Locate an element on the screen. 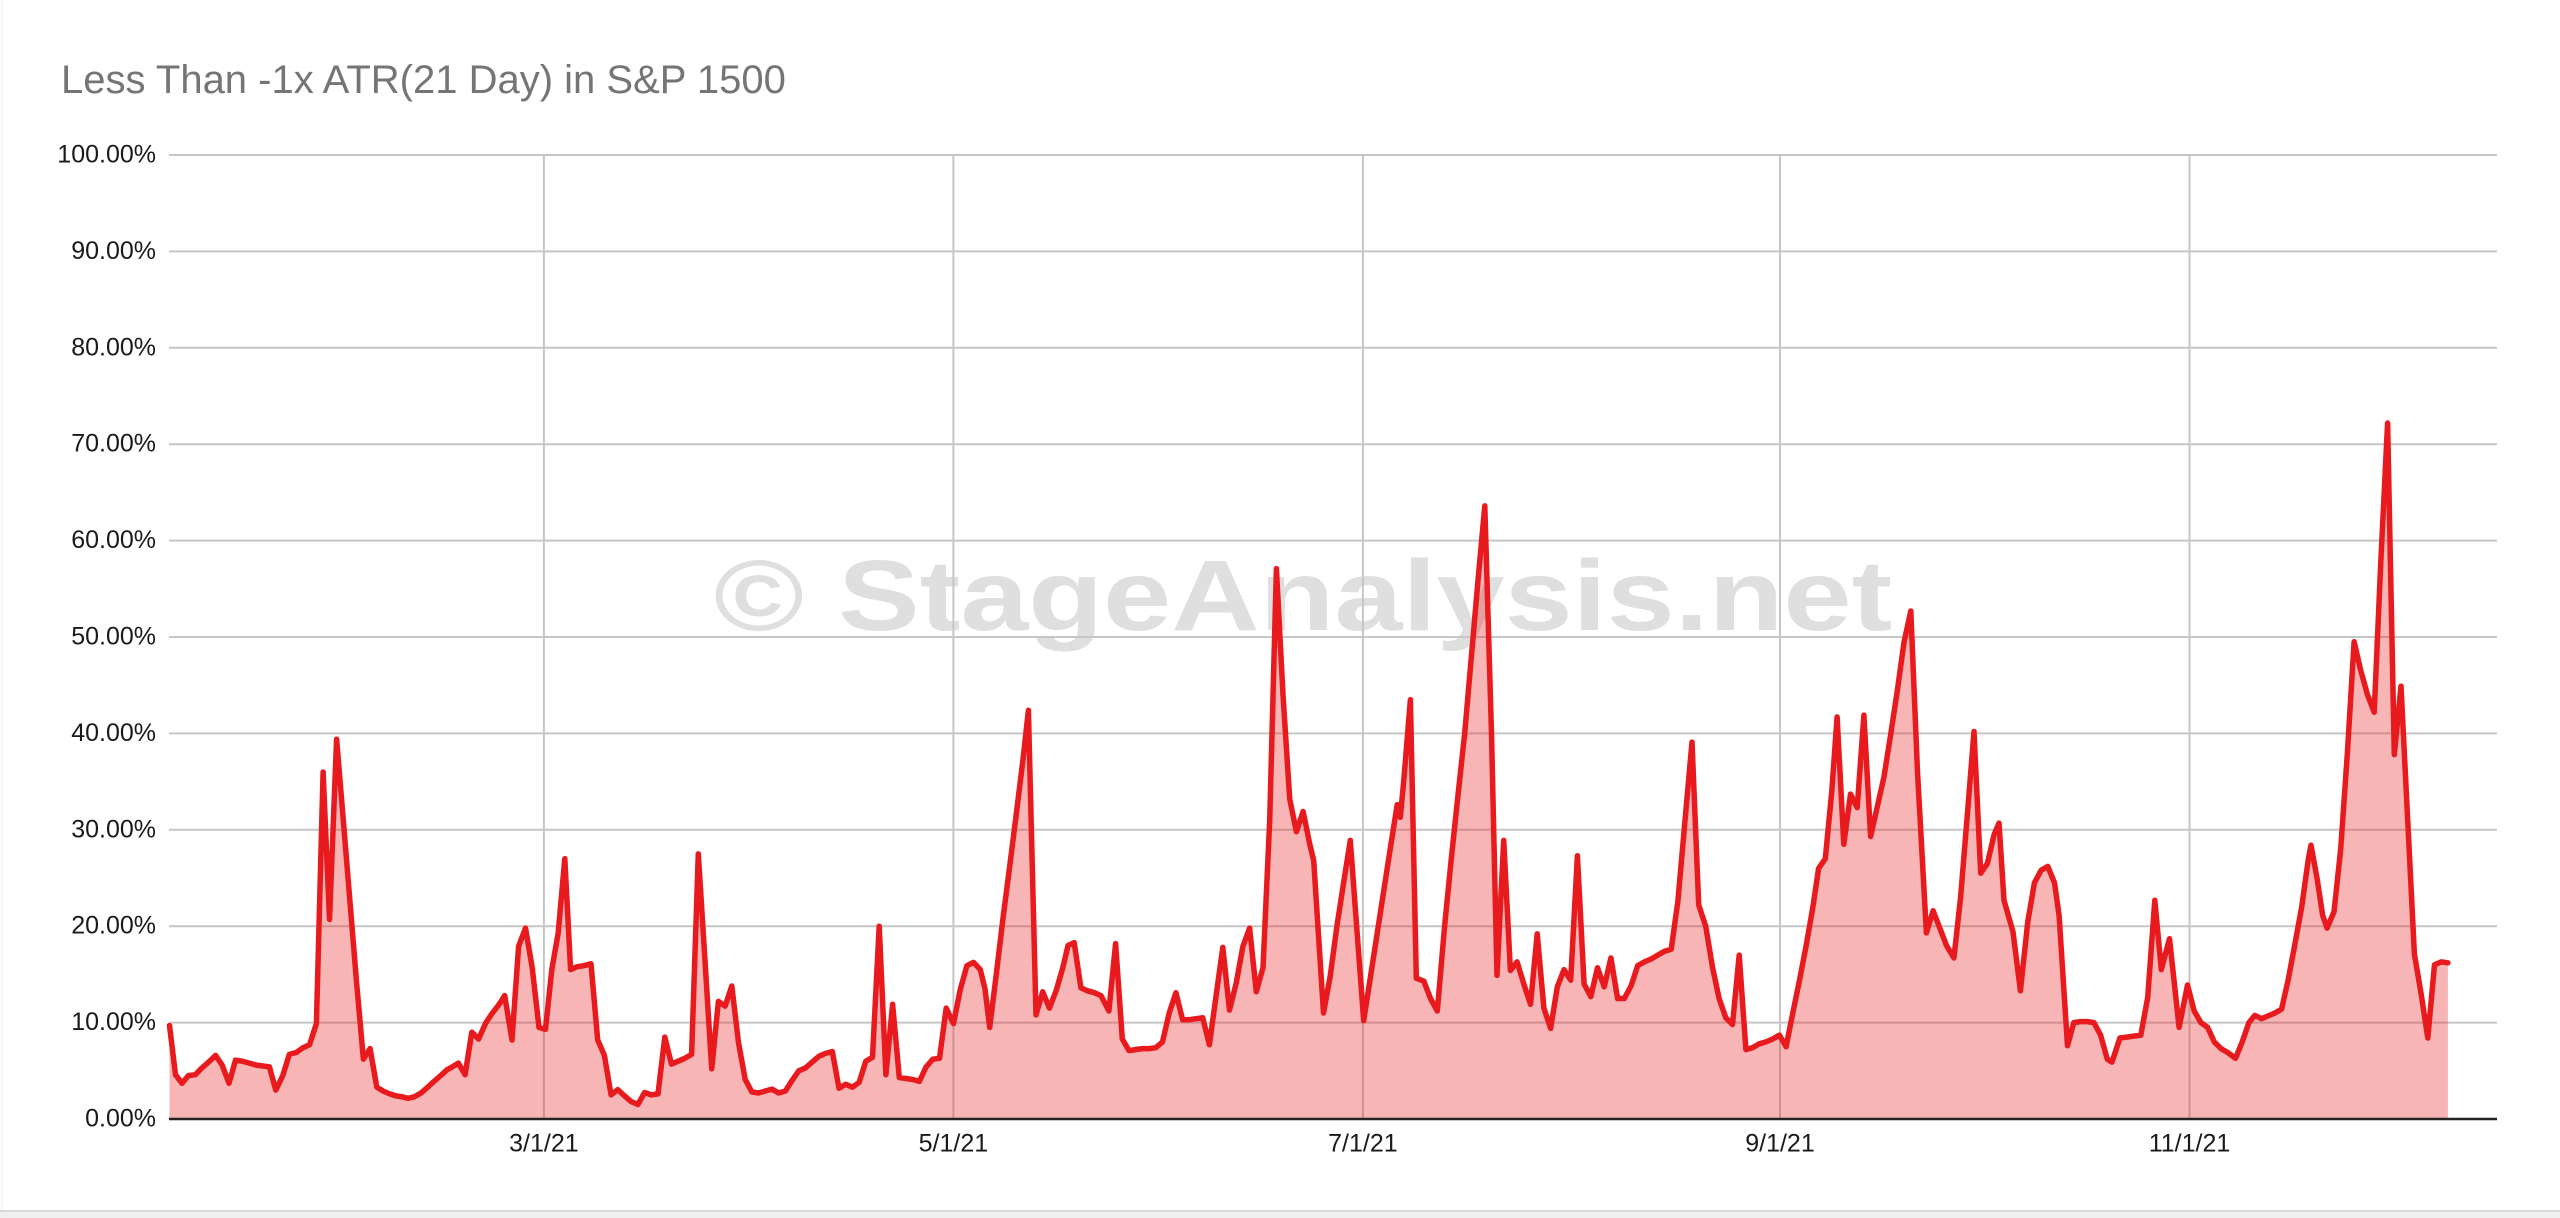 The height and width of the screenshot is (1218, 2560). svg-text: 100.00% is located at coordinates (106, 155).